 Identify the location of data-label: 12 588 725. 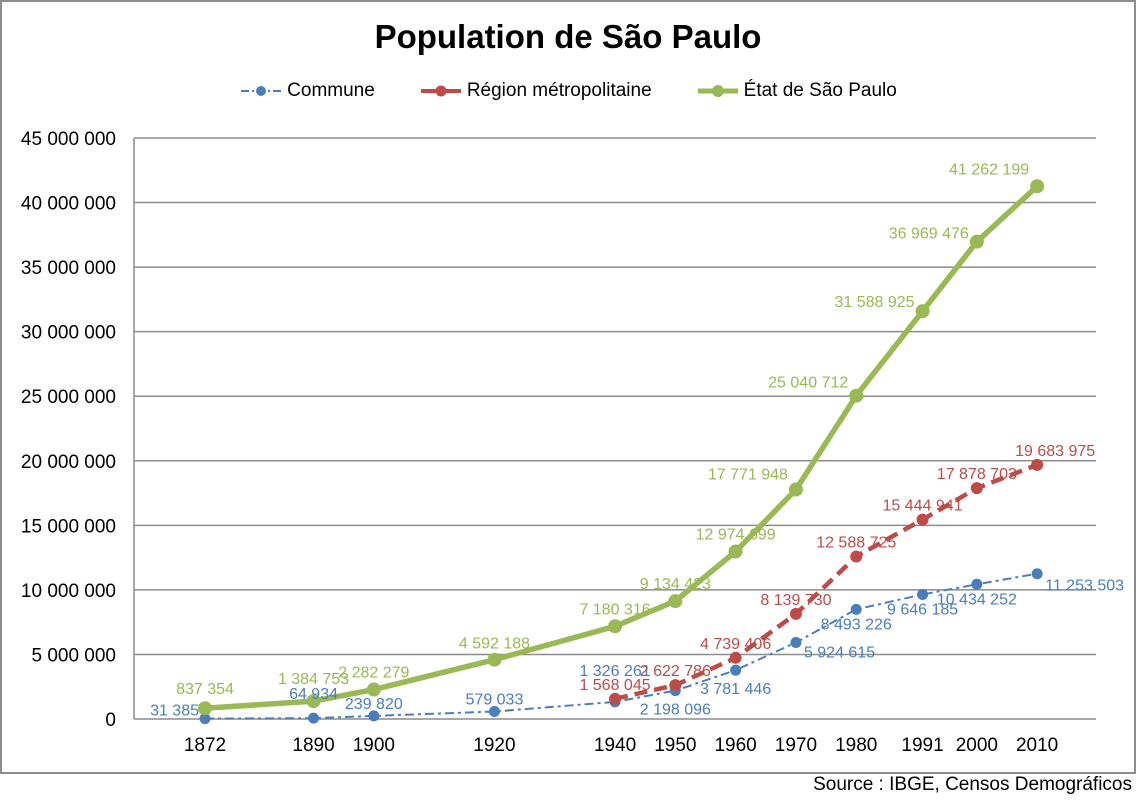
(856, 542).